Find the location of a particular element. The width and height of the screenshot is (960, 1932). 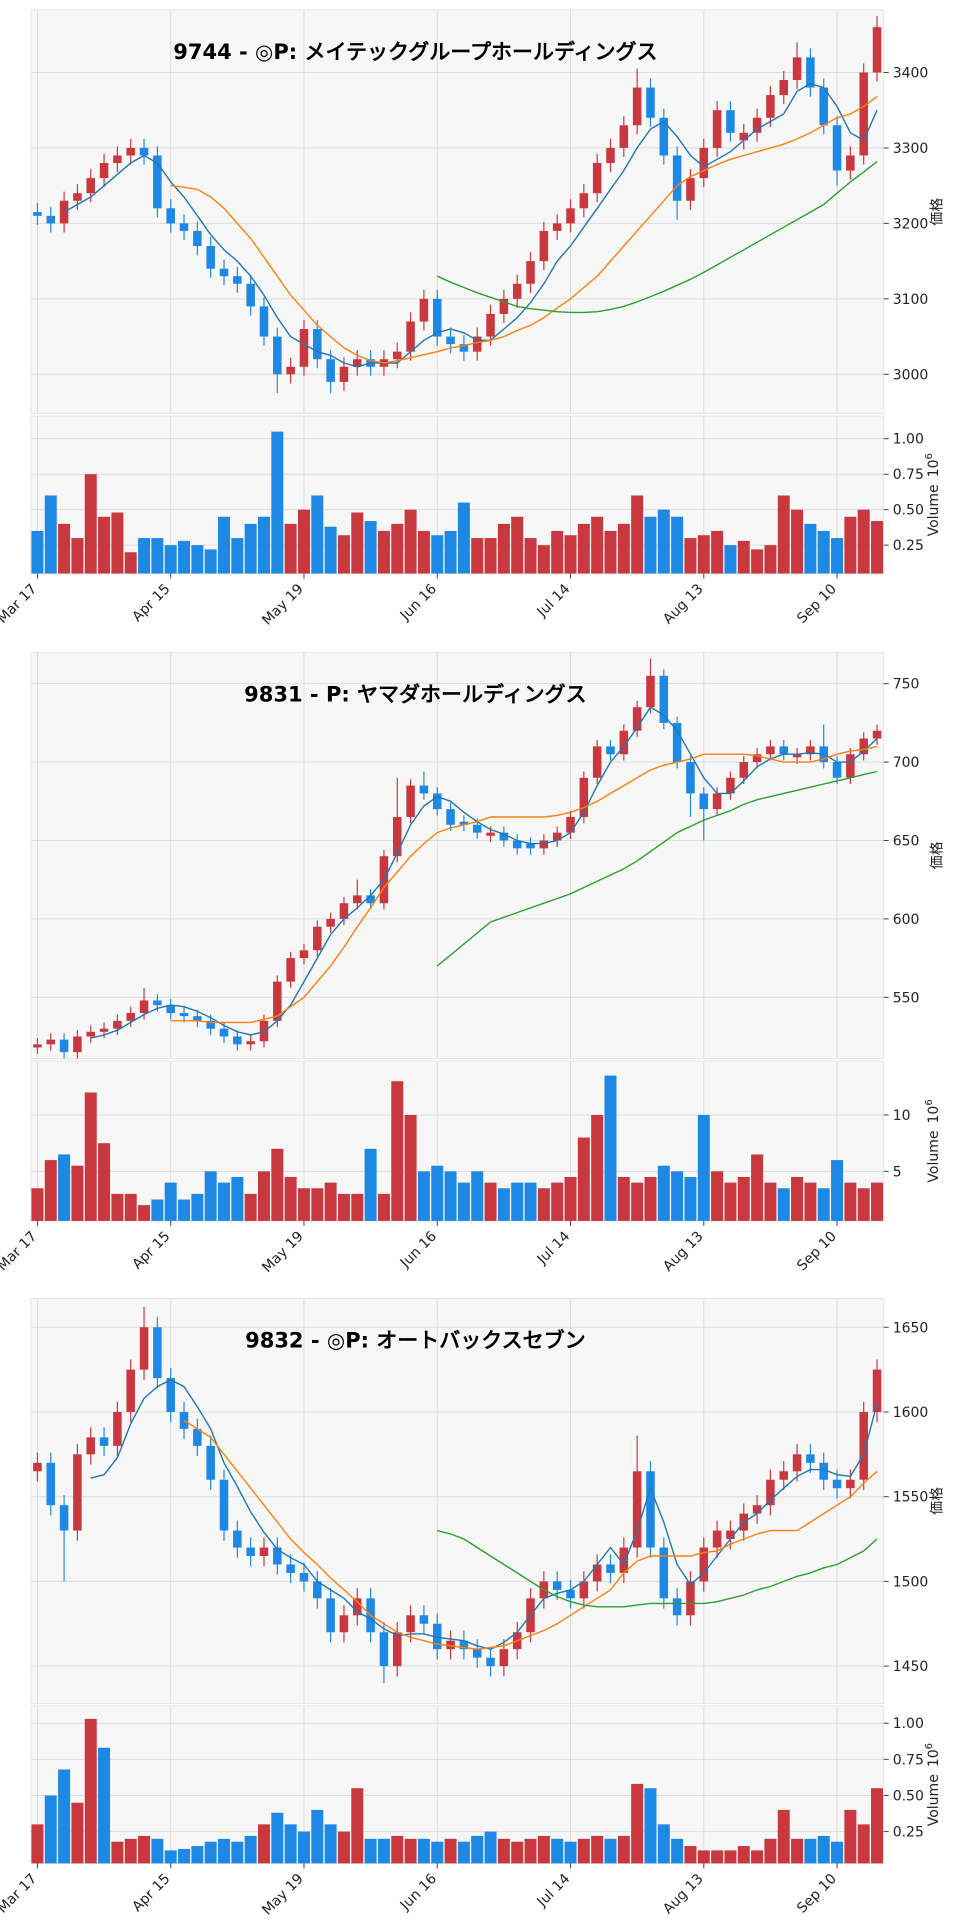

volume-scale-base: 10 is located at coordinates (934, 1115).